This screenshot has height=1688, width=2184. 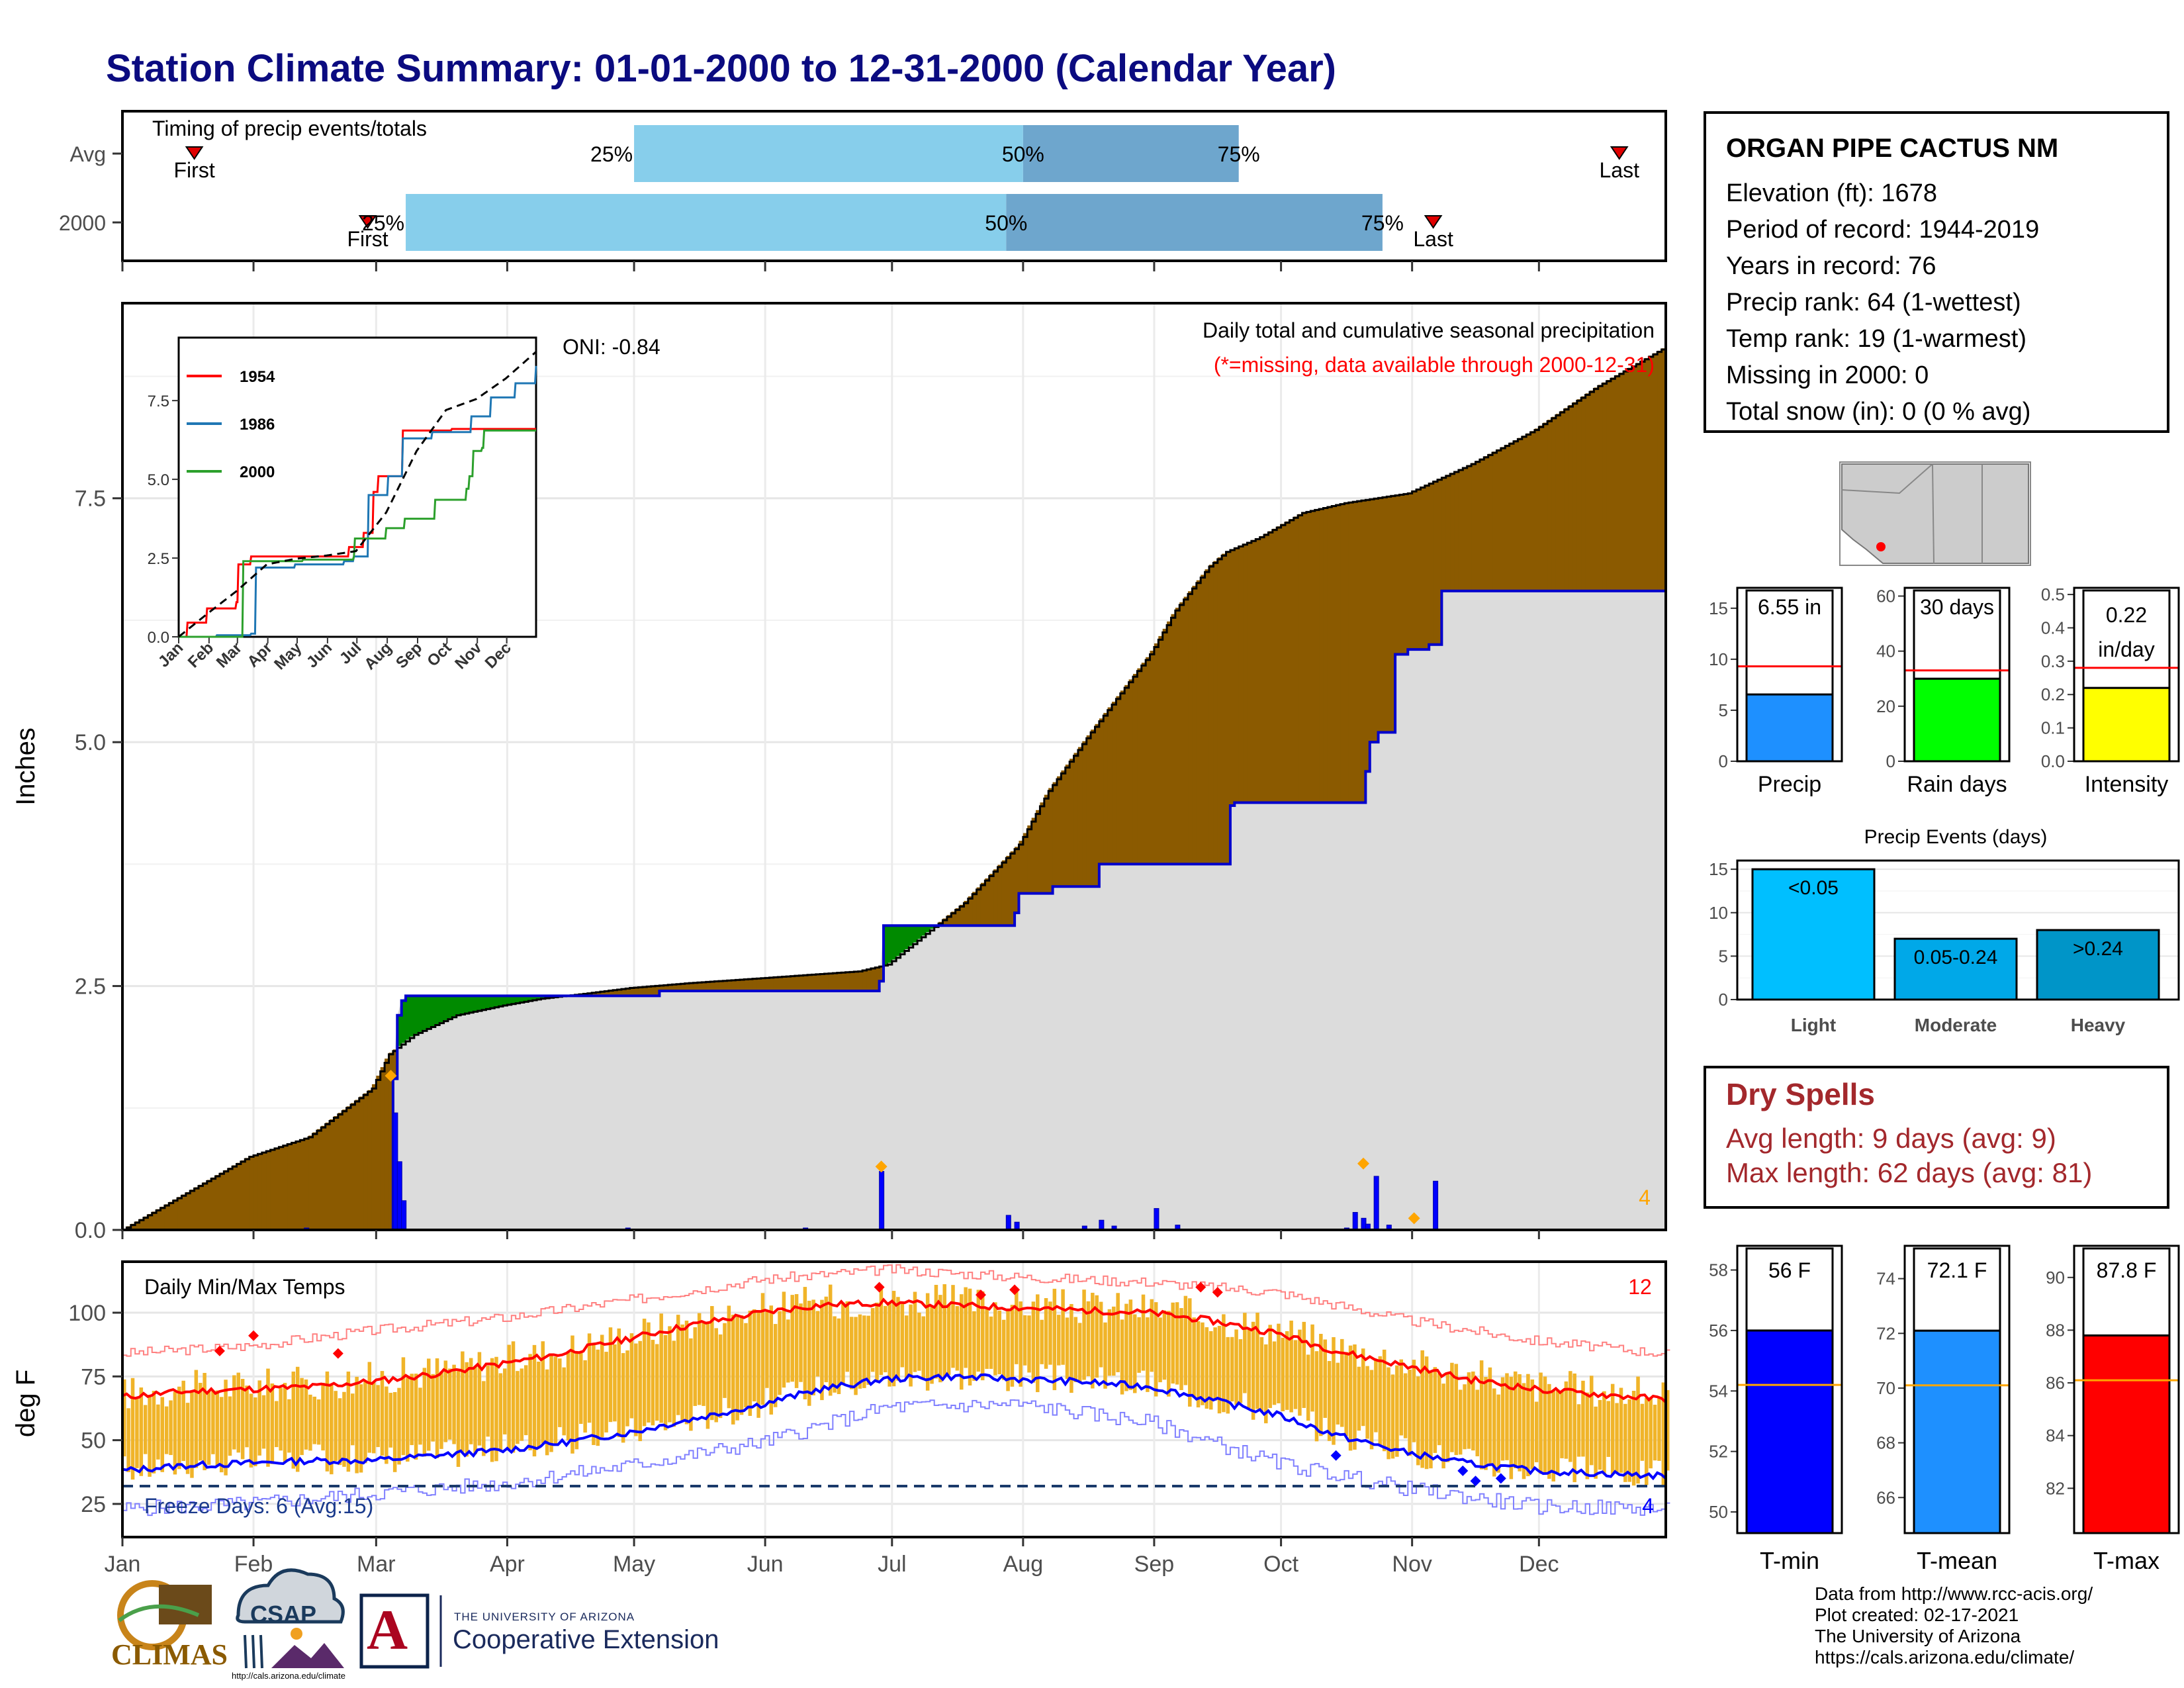 What do you see at coordinates (2098, 949) in the screenshot?
I see `event-range-label: >0.24` at bounding box center [2098, 949].